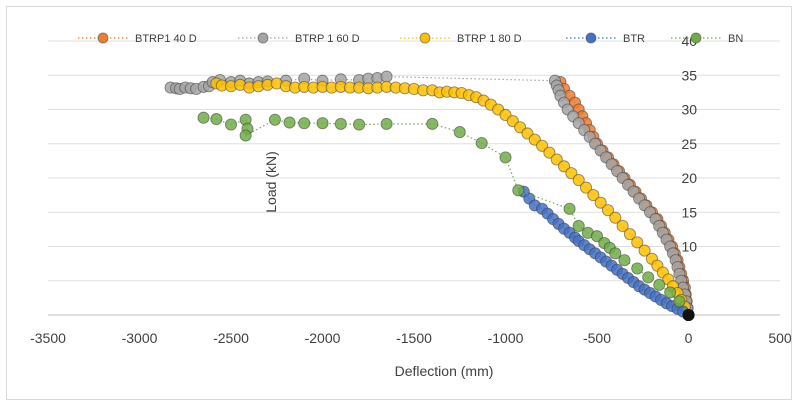 This screenshot has width=798, height=406. I want to click on legend-item: BN, so click(707, 38).